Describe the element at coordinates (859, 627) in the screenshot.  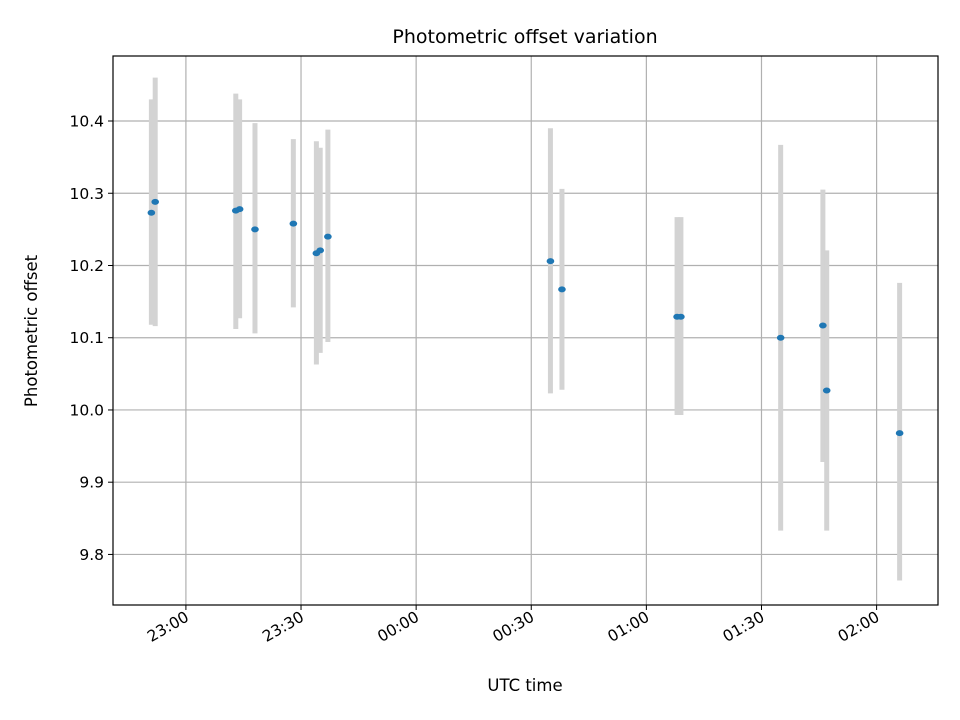
I see `x-tick-label: 02:00` at that location.